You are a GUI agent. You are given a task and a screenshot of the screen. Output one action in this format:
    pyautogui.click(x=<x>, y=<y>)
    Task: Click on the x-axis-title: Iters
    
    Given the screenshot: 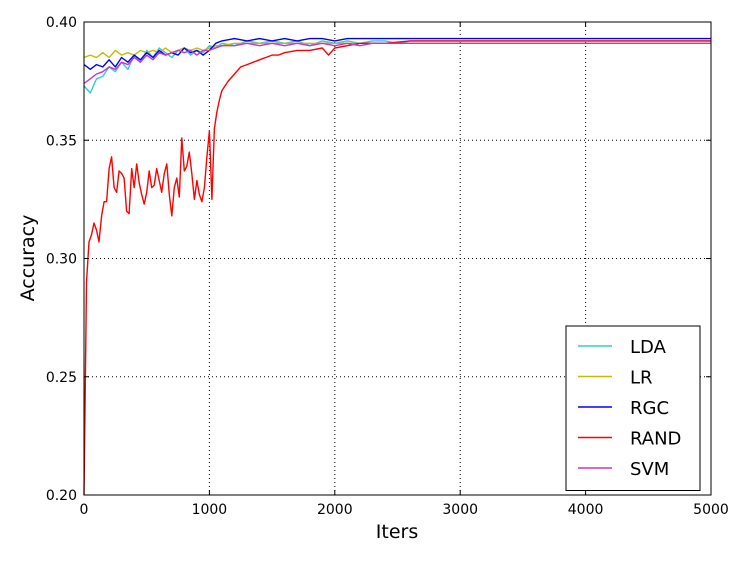 What is the action you would take?
    pyautogui.click(x=397, y=532)
    